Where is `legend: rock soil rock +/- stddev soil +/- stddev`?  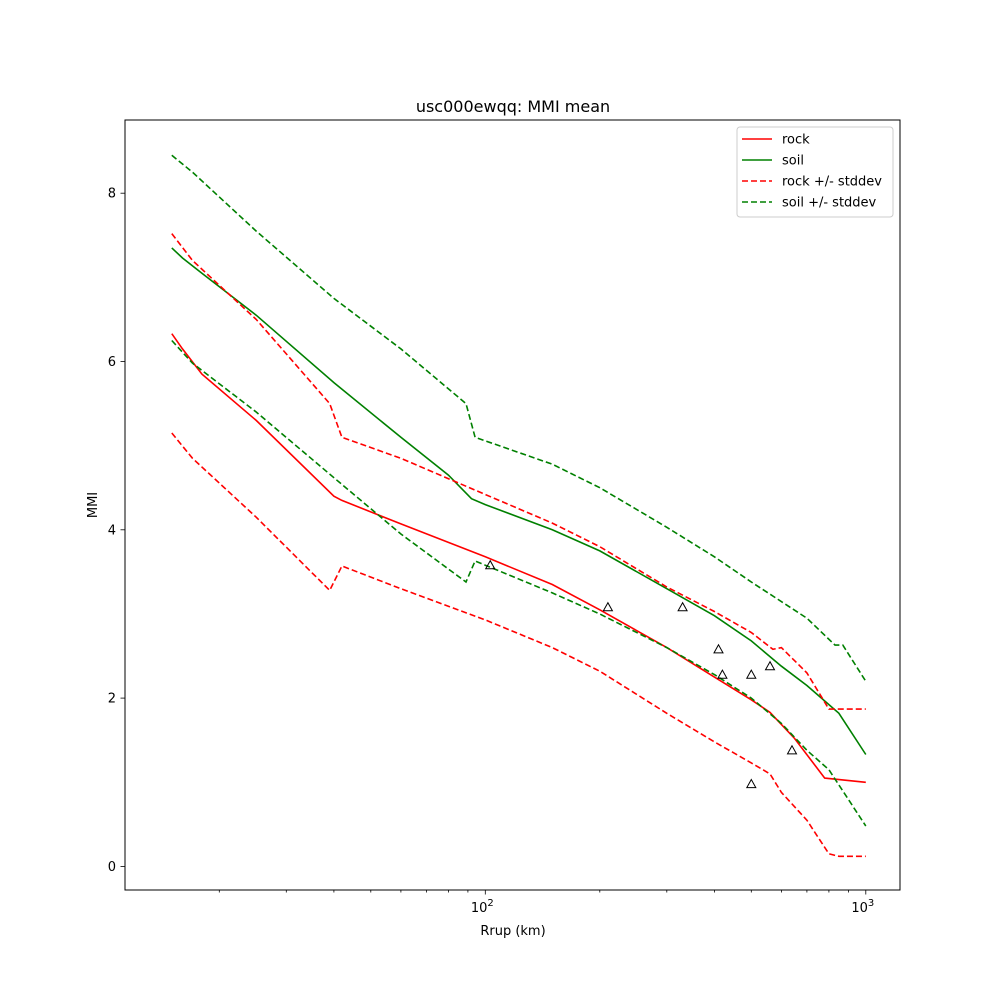 legend: rock soil rock +/- stddev soil +/- stddev is located at coordinates (815, 172).